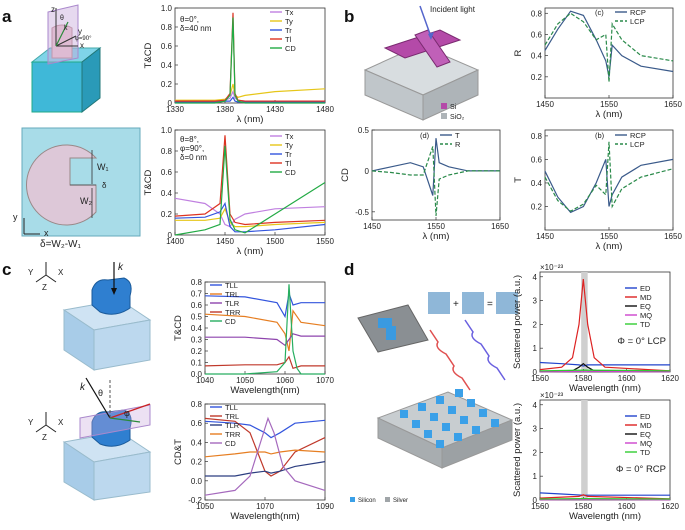  What do you see at coordinates (289, 145) in the screenshot?
I see `legend-label: Ty` at bounding box center [289, 145].